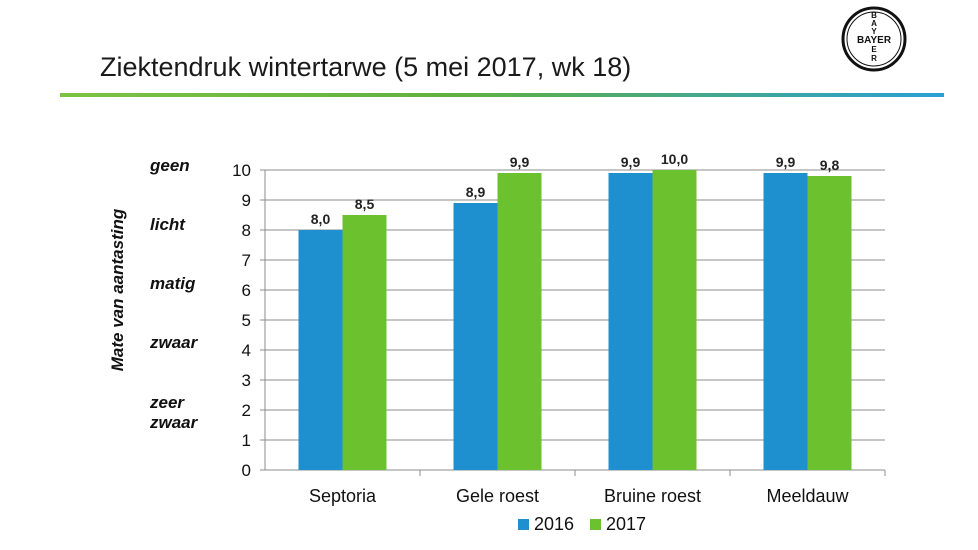  I want to click on y-tick-label: 1, so click(246, 440).